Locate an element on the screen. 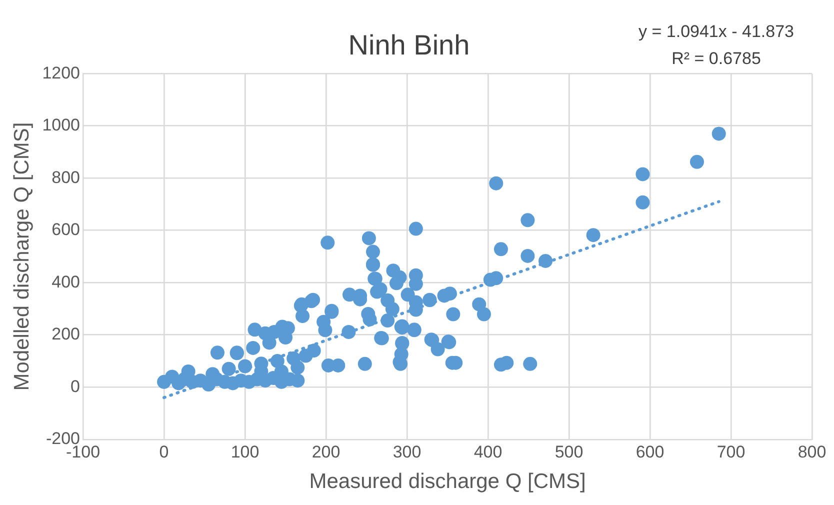  y-tick-label: 400 is located at coordinates (66, 282).